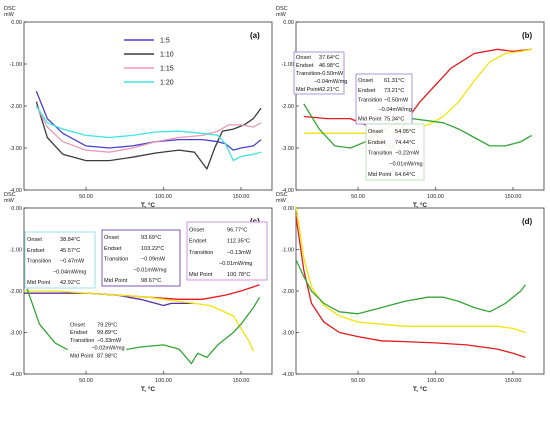 This screenshot has width=550, height=429. I want to click on annotation-value: 112.35°C, so click(238, 242).